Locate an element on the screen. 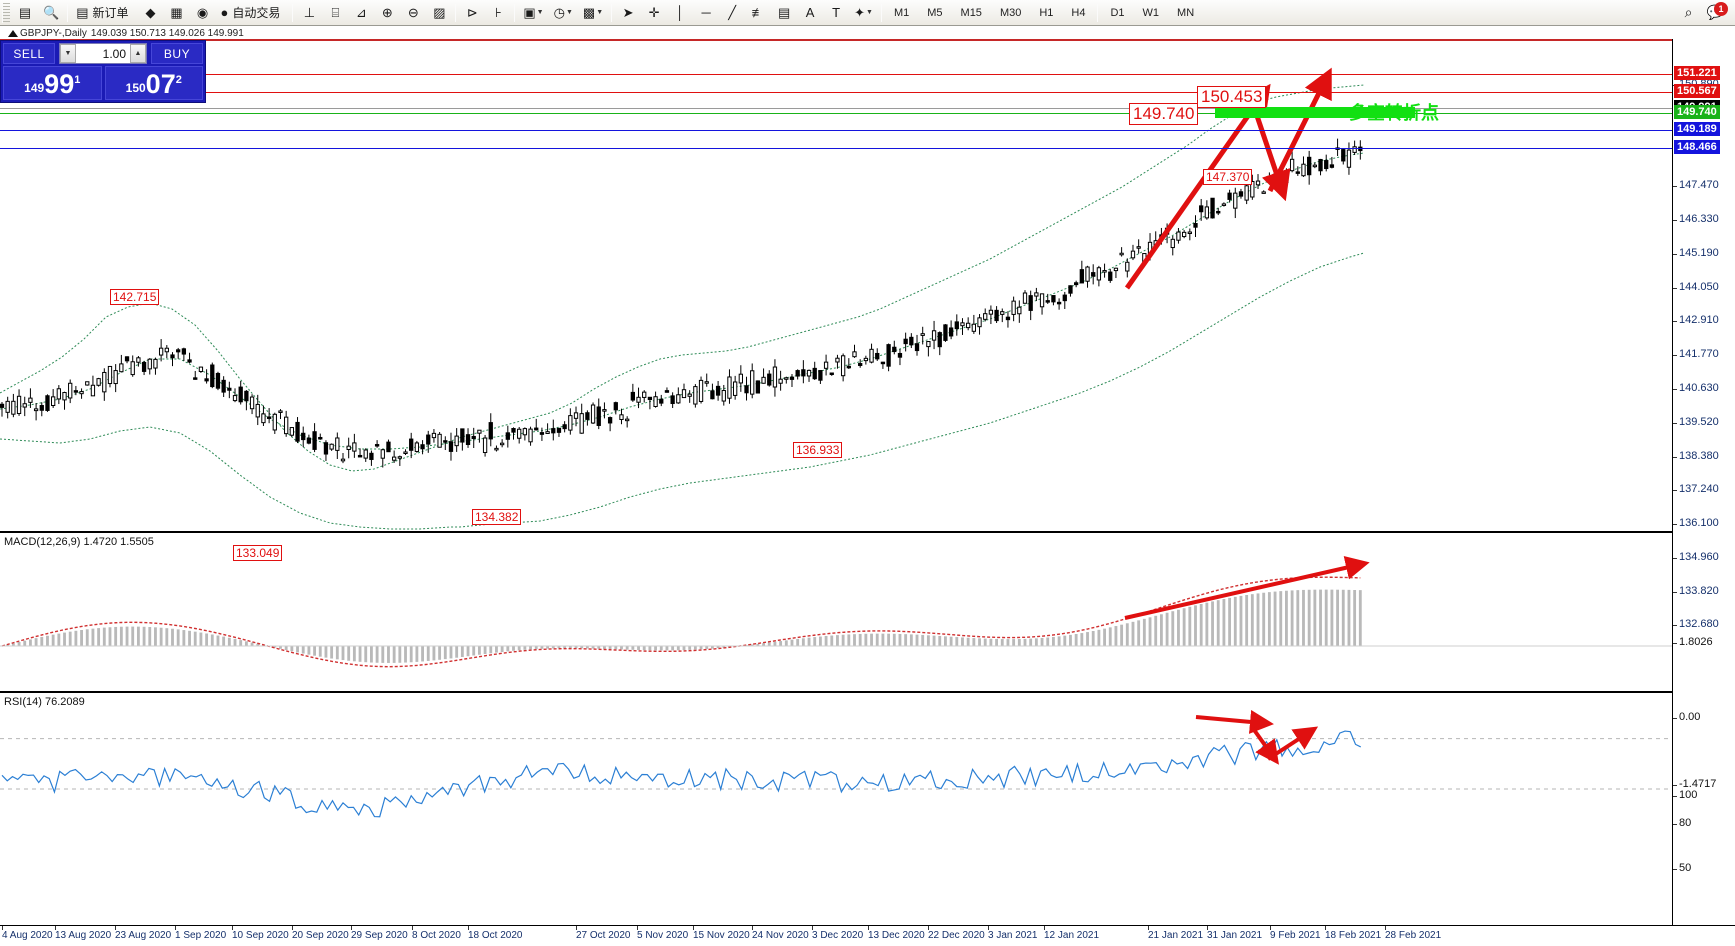 Image resolution: width=1735 pixels, height=946 pixels. volume-stepper: ▼ 1.00 ▲ is located at coordinates (103, 53).